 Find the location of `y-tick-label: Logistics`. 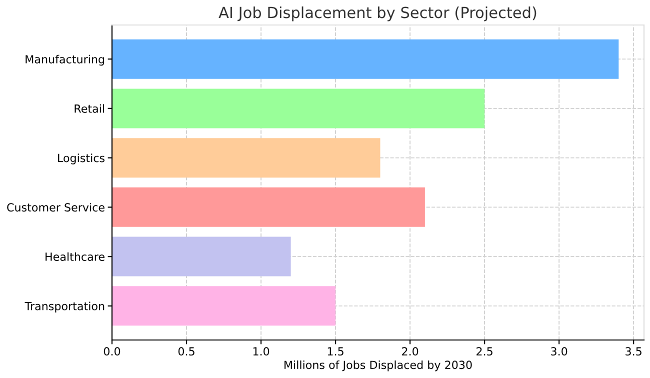

y-tick-label: Logistics is located at coordinates (81, 159).